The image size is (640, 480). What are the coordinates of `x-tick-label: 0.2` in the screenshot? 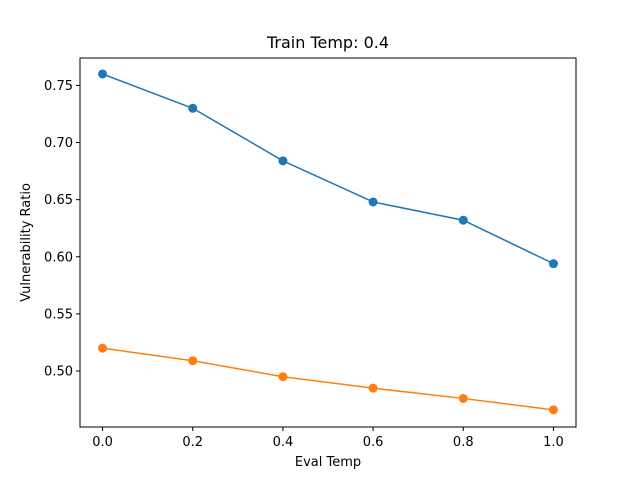 It's located at (192, 442).